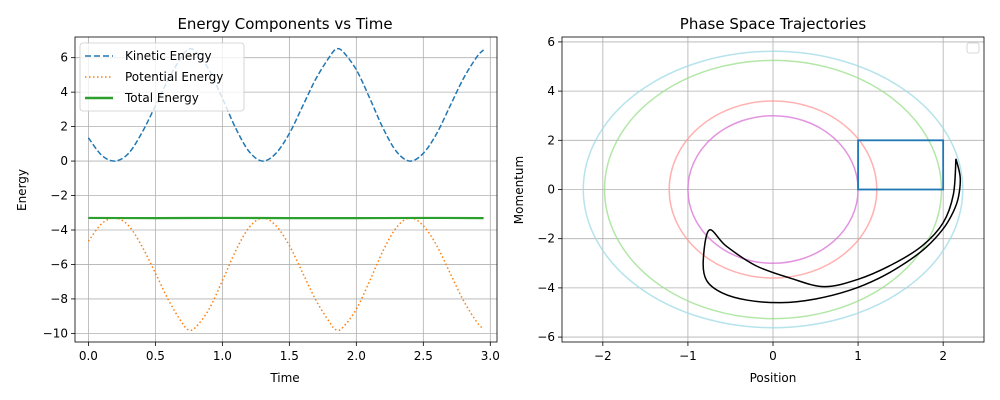 This screenshot has width=1000, height=400. I want to click on phase-chart-ylabel: Momentum, so click(519, 190).